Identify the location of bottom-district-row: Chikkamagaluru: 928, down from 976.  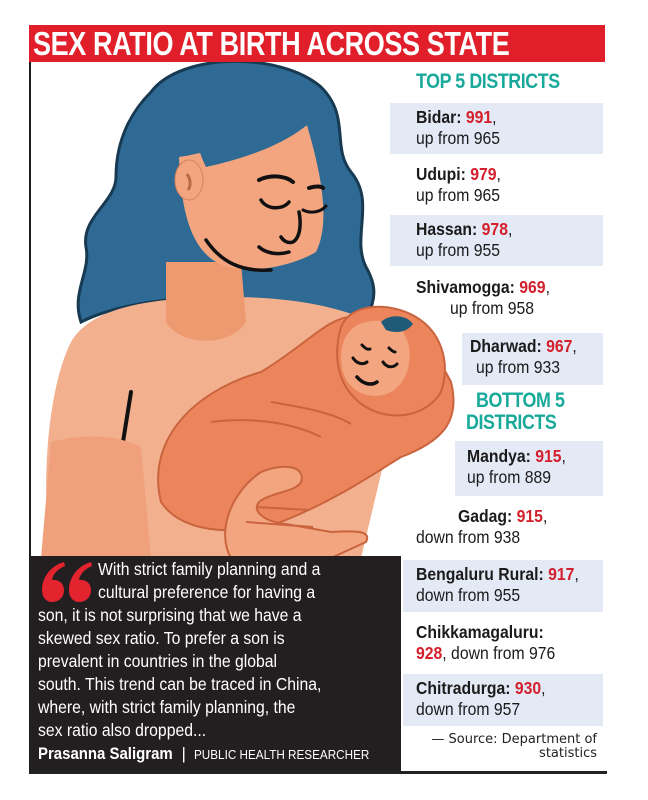
(486, 642).